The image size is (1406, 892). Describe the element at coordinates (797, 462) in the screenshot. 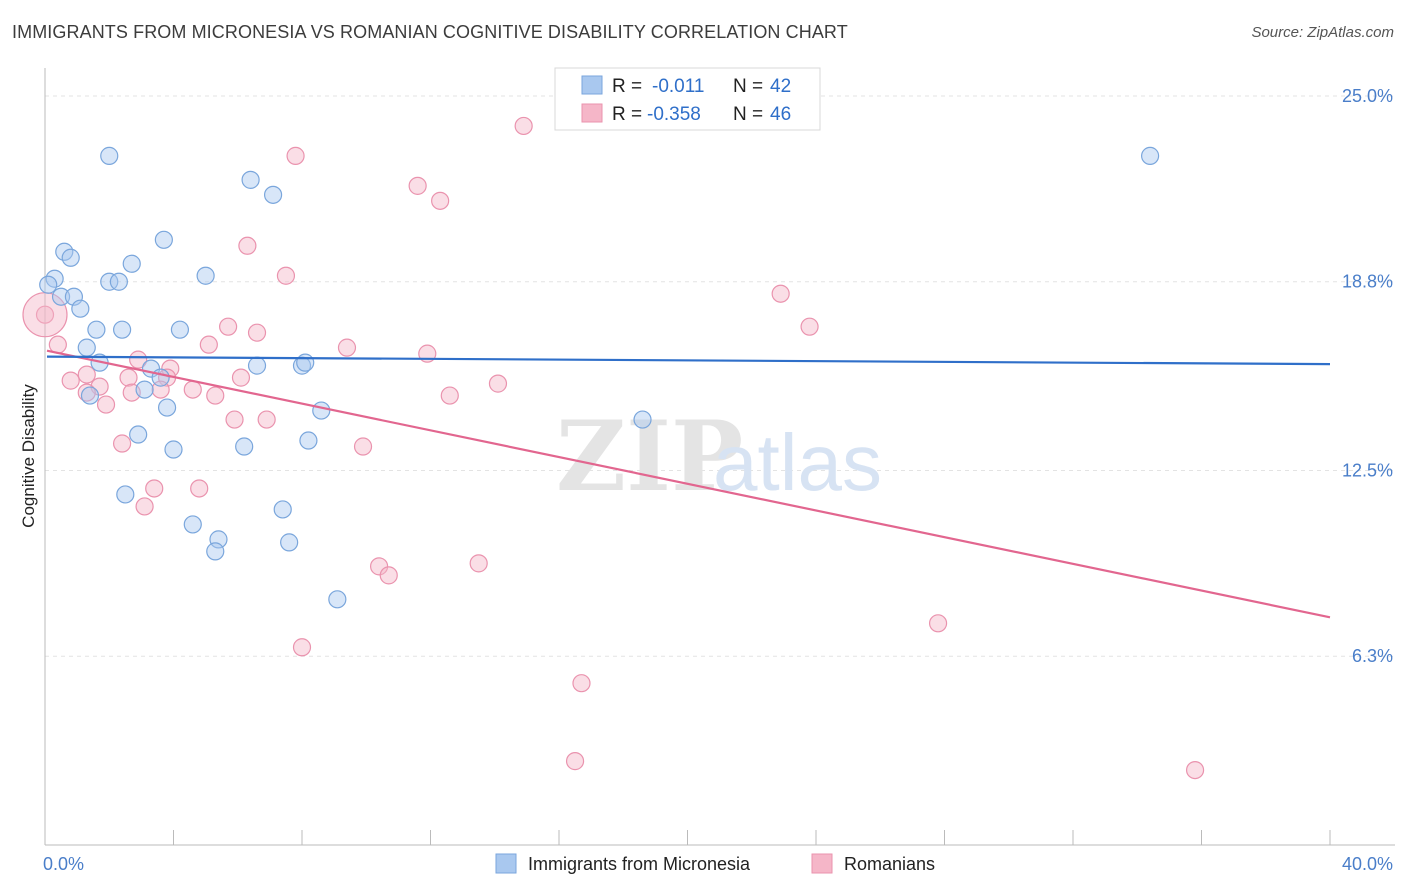

I see `watermark-atlas: atlas` at that location.